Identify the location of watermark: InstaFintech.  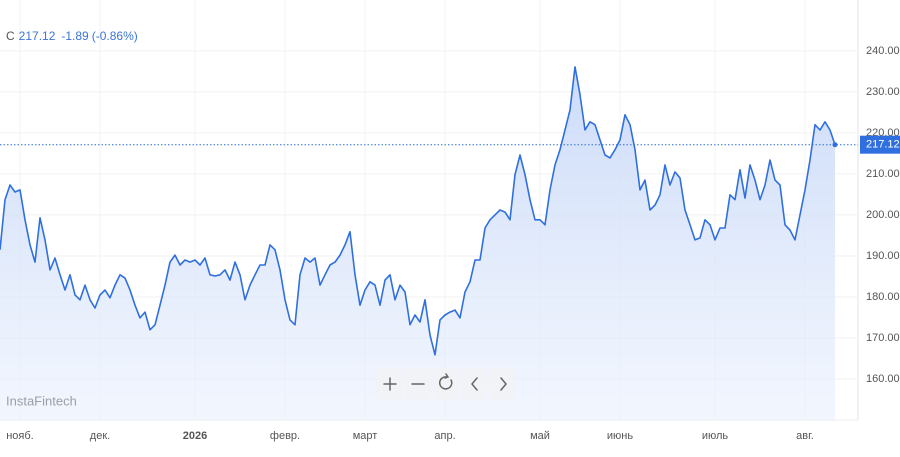
(41, 400).